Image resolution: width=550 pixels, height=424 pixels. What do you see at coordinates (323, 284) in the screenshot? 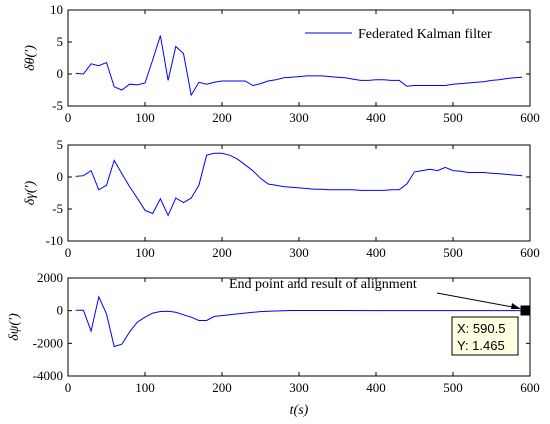
I see `annotation-text: End point and result of alignment` at bounding box center [323, 284].